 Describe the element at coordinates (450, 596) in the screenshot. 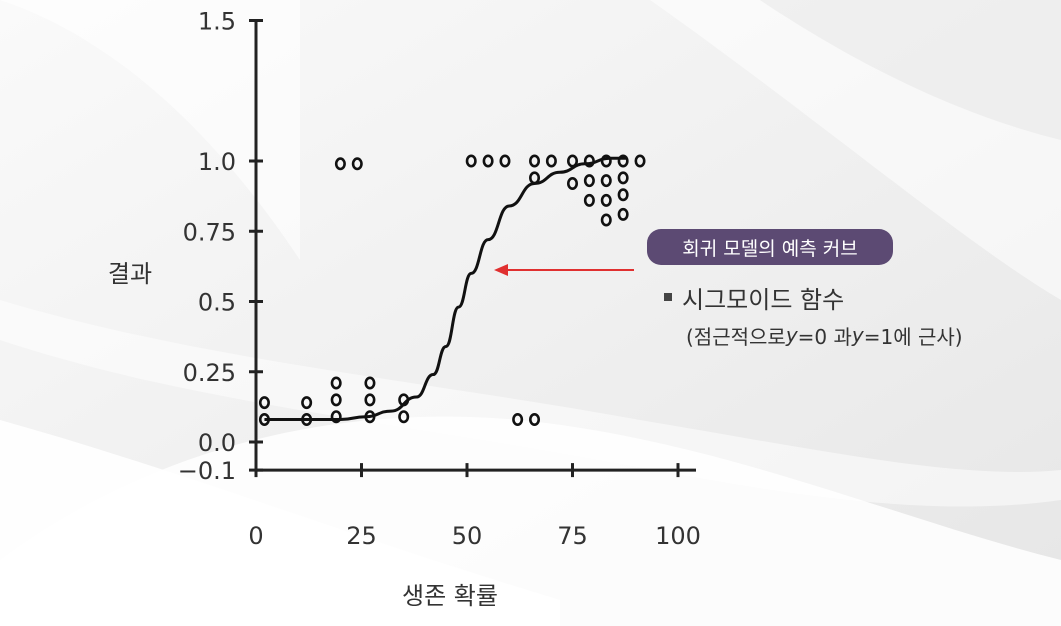

I see `x-axis-label: 생존 확률` at that location.